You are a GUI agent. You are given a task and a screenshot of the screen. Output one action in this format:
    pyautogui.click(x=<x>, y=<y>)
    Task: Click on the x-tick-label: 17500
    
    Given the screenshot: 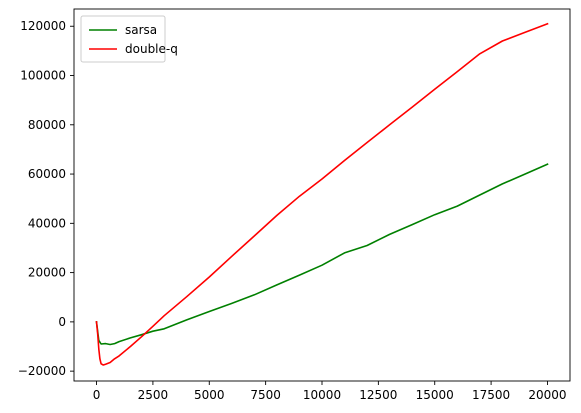 What is the action you would take?
    pyautogui.click(x=491, y=395)
    